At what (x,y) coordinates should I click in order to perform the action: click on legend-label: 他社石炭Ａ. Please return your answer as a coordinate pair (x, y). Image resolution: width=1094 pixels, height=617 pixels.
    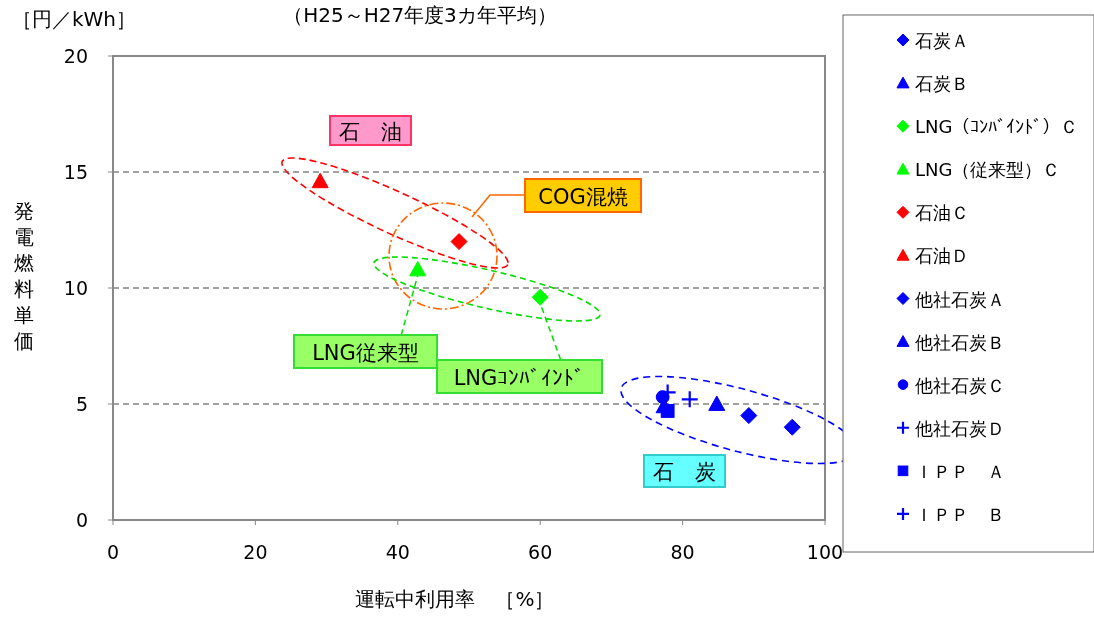
    Looking at the image, I should click on (960, 299).